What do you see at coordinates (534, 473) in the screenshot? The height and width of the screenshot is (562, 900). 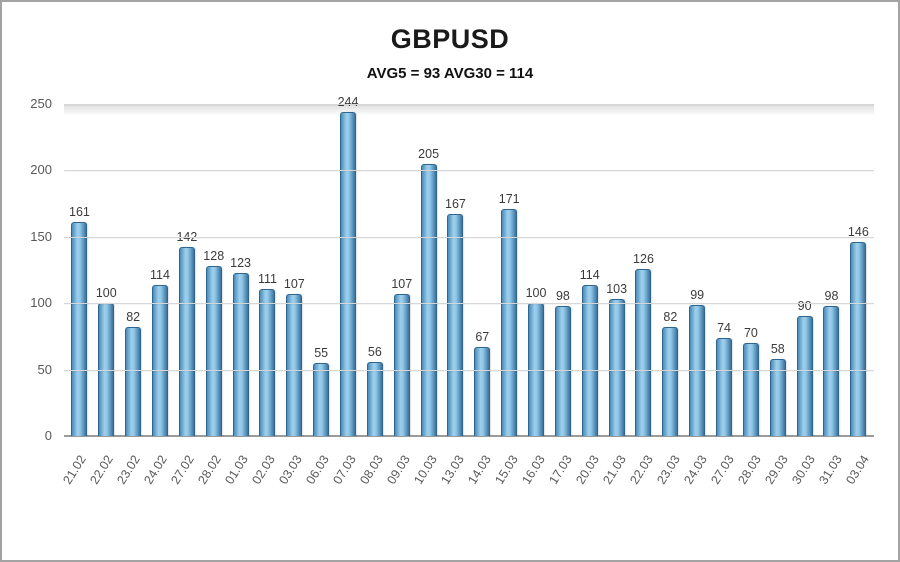 I see `x-label-cell: 16.03` at bounding box center [534, 473].